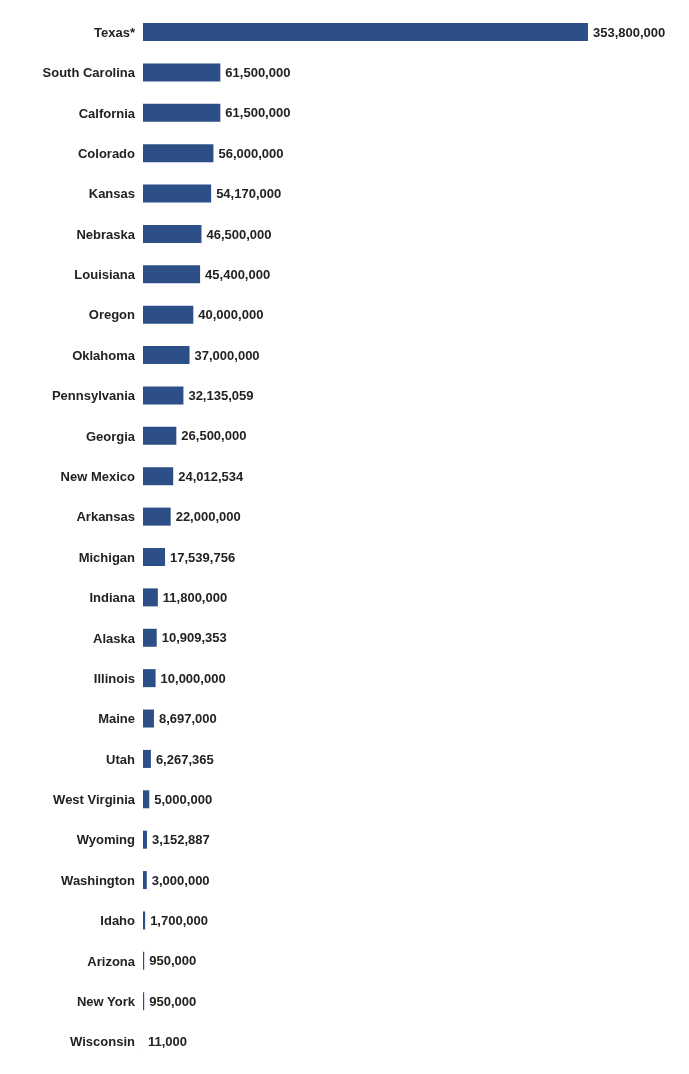 This screenshot has width=689, height=1074. What do you see at coordinates (203, 557) in the screenshot?
I see `data-label: 17,539,756` at bounding box center [203, 557].